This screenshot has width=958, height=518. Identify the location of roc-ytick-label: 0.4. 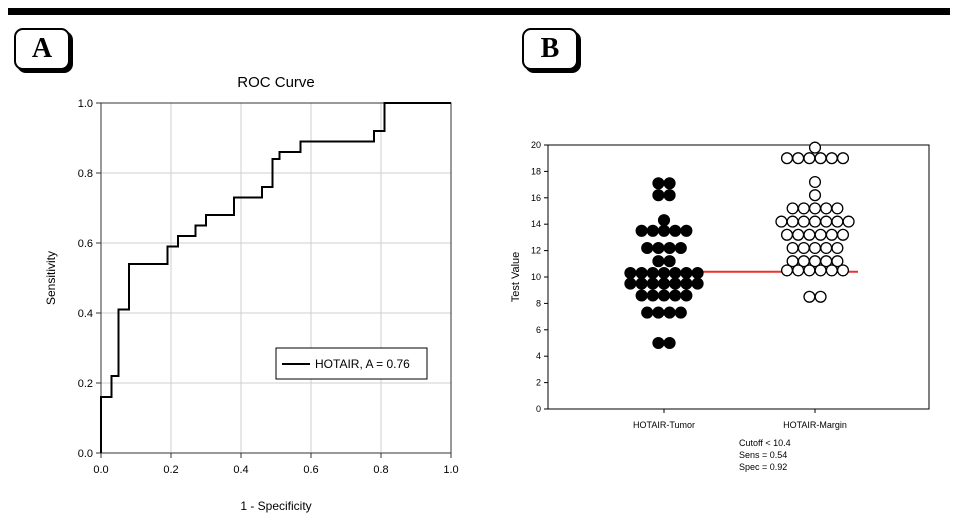
(85, 314).